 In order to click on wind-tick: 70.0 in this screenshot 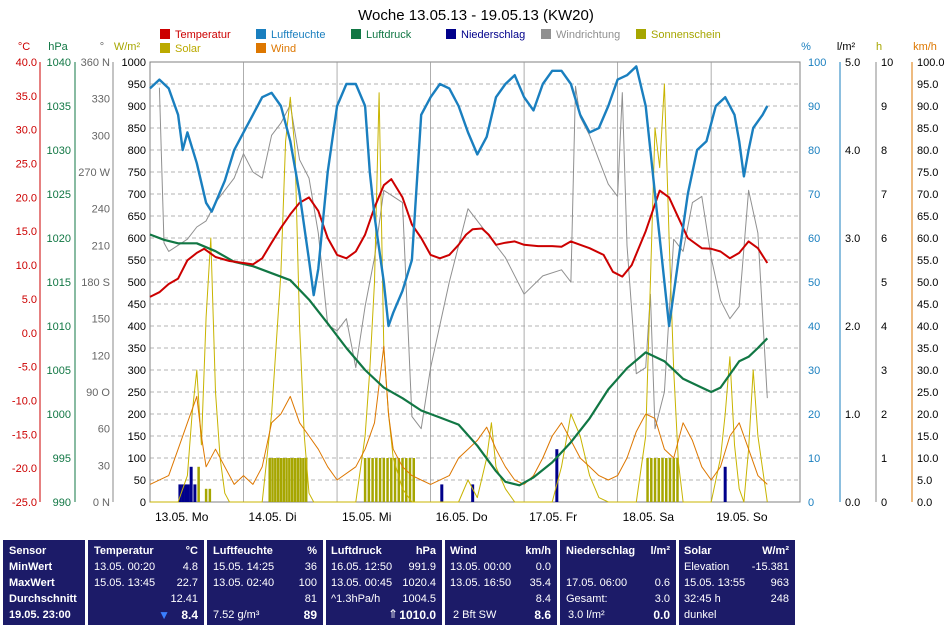, I will do `click(927, 195)`.